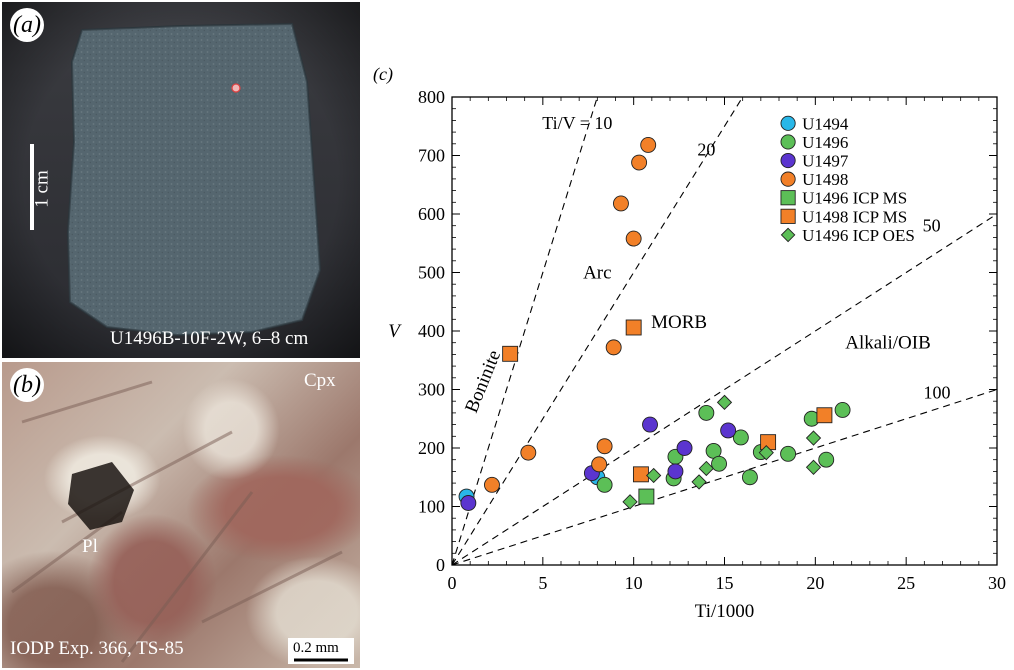 The height and width of the screenshot is (670, 1014). Describe the element at coordinates (90, 547) in the screenshot. I see `mineral-label-pl: Pl` at that location.